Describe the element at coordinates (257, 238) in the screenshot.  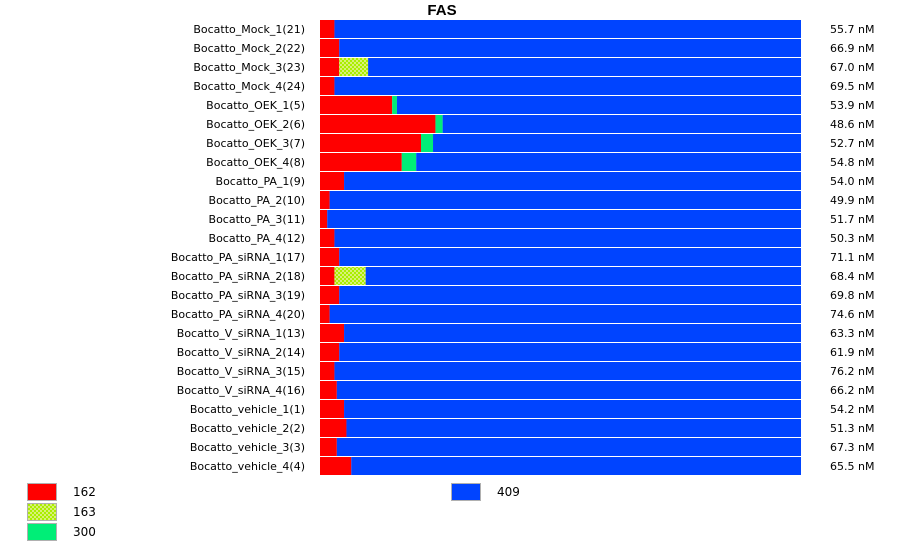
I see `category-label: Bocatto_PA_4(12)` at that location.